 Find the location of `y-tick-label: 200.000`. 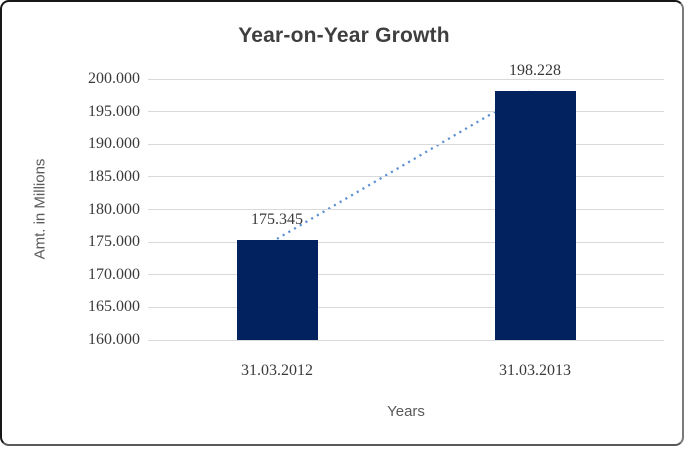

y-tick-label: 200.000 is located at coordinates (114, 78).